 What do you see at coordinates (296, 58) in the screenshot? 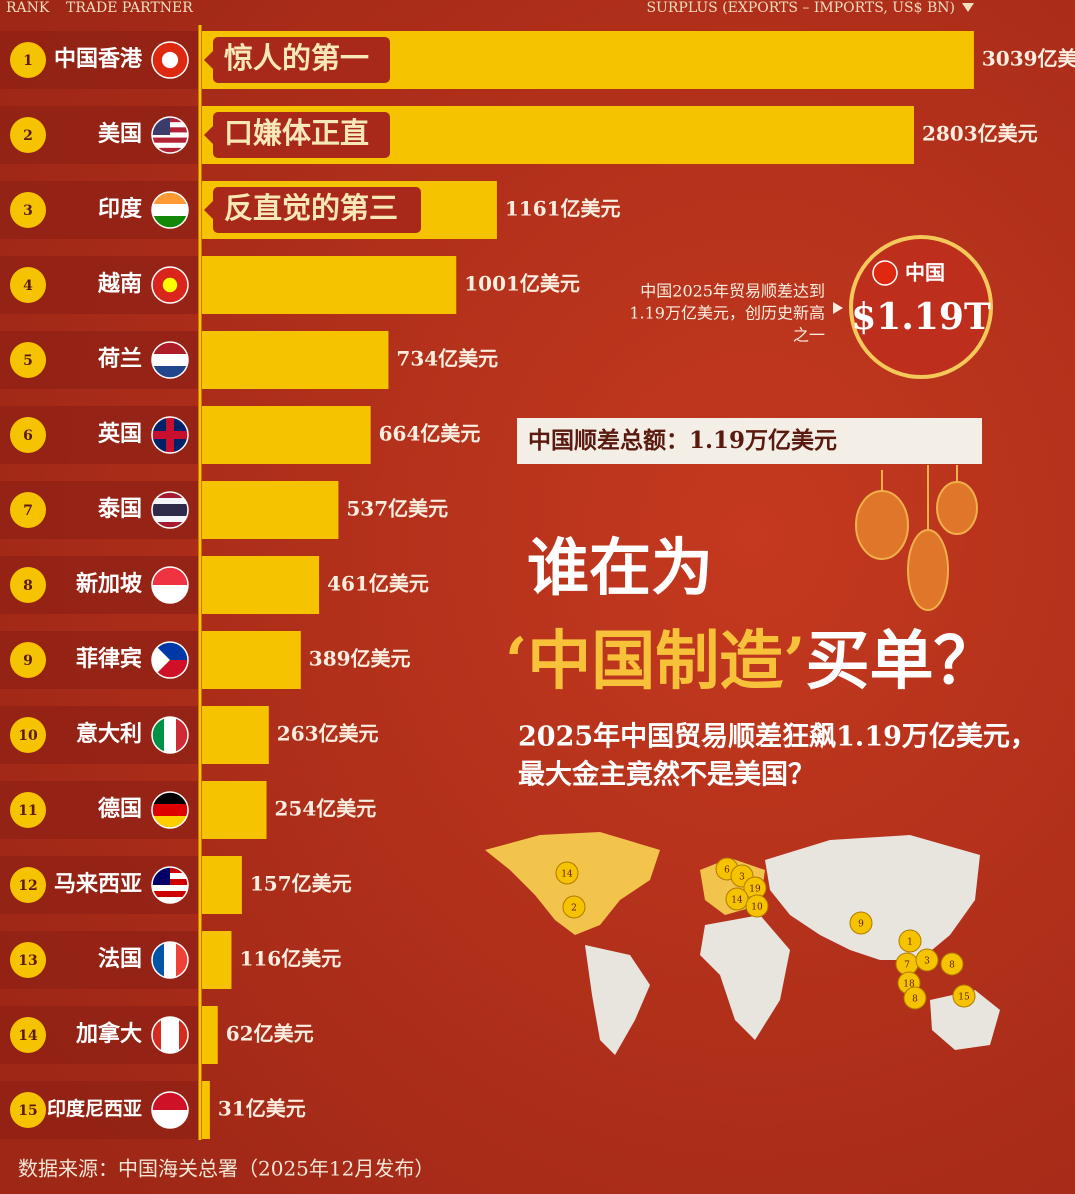
I see `annotation-text: 惊人的第一` at bounding box center [296, 58].